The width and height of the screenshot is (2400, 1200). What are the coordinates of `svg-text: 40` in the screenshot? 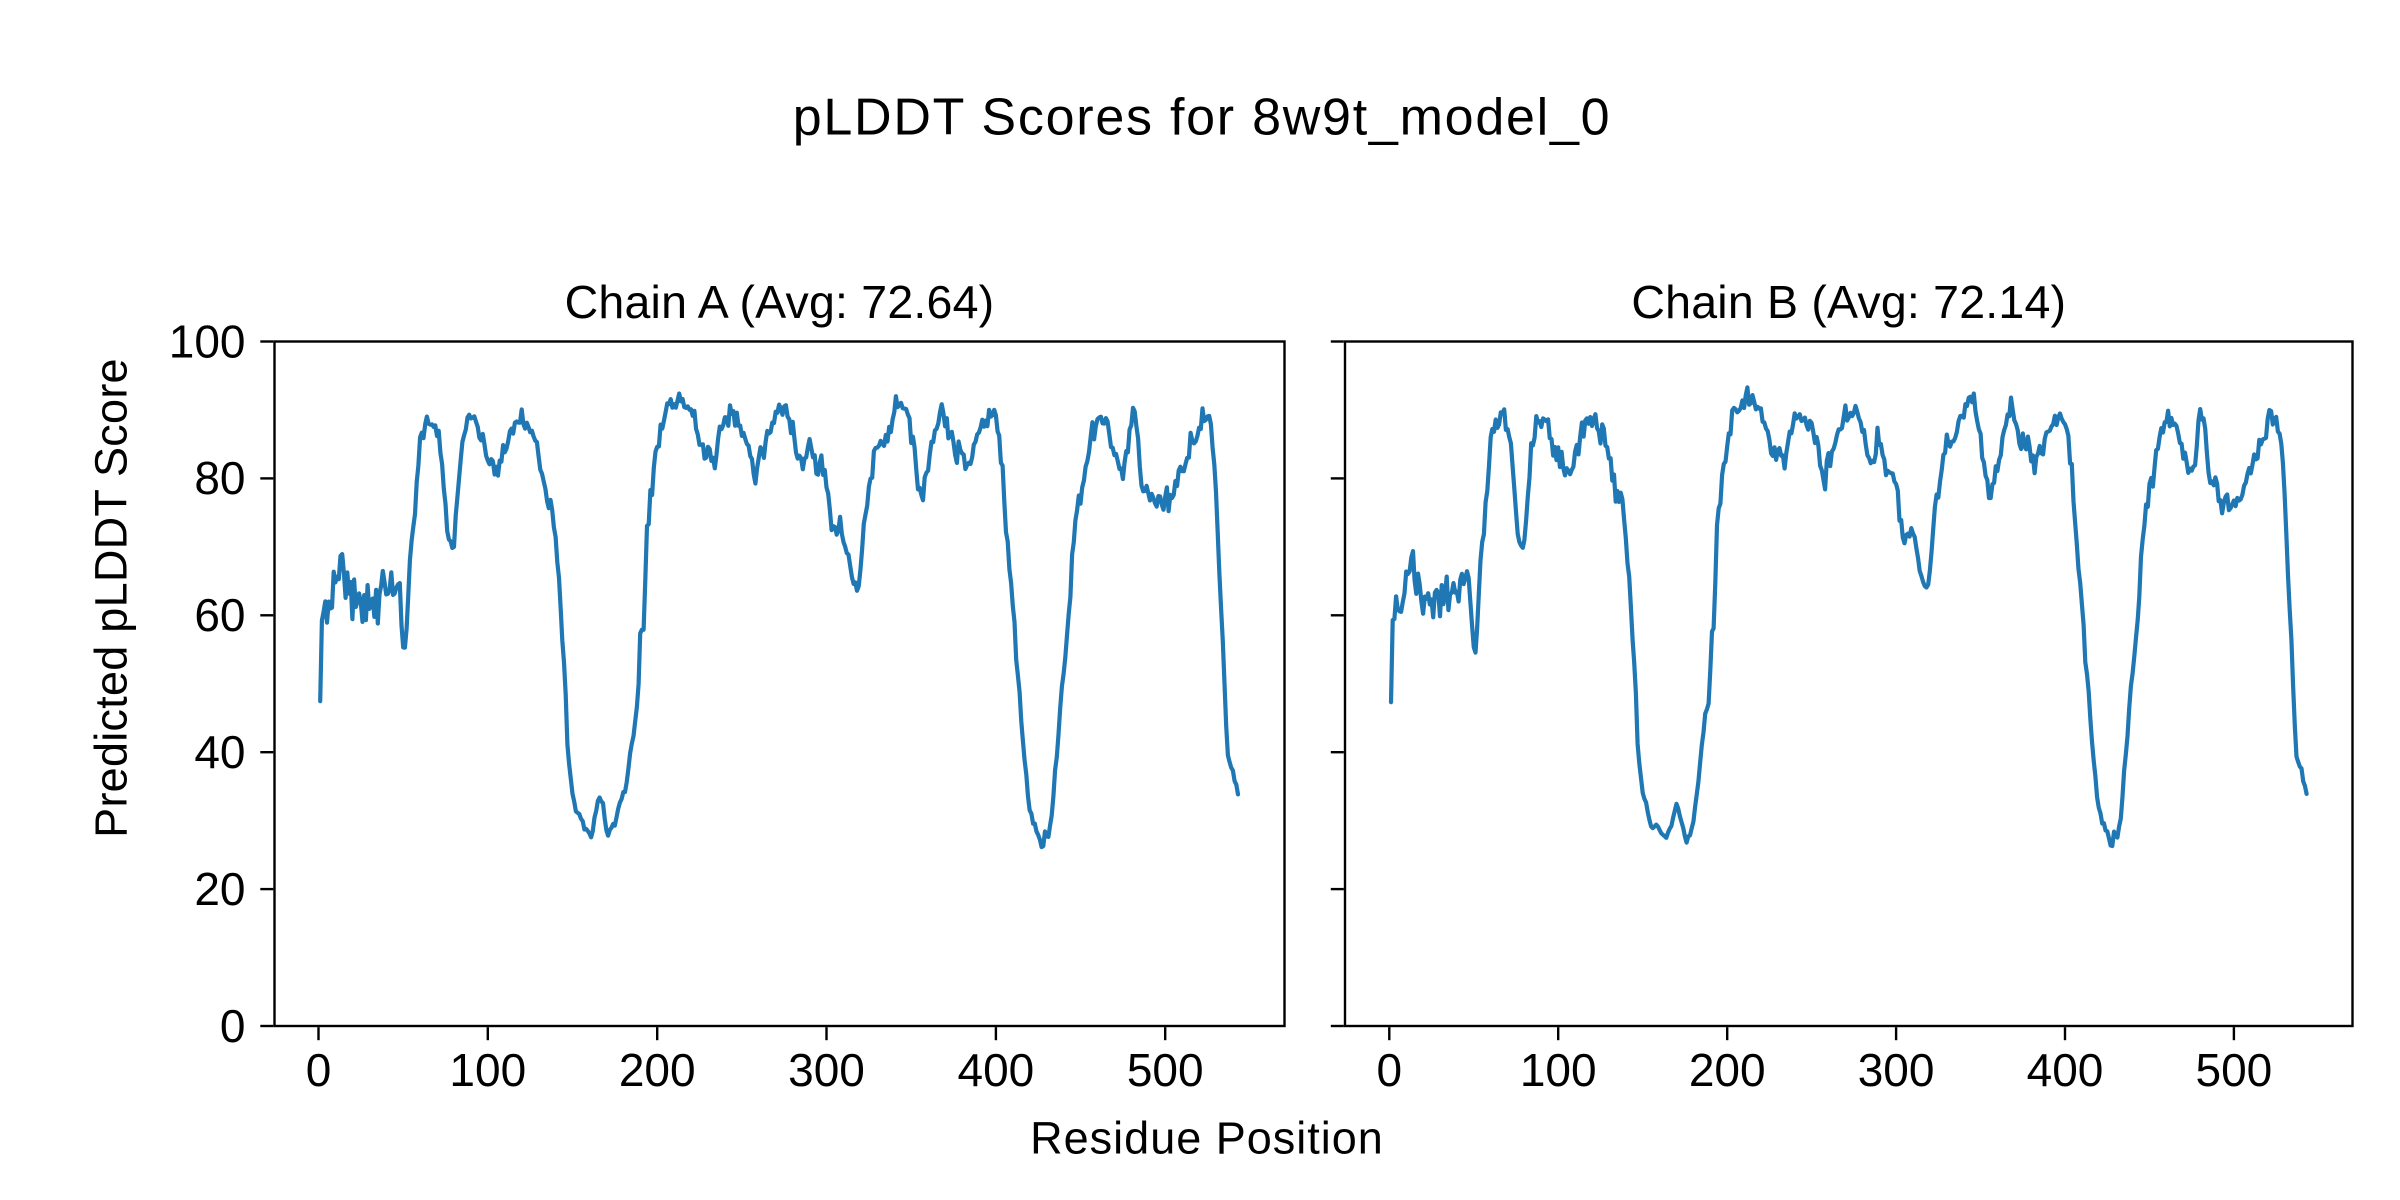 It's located at (219, 752).